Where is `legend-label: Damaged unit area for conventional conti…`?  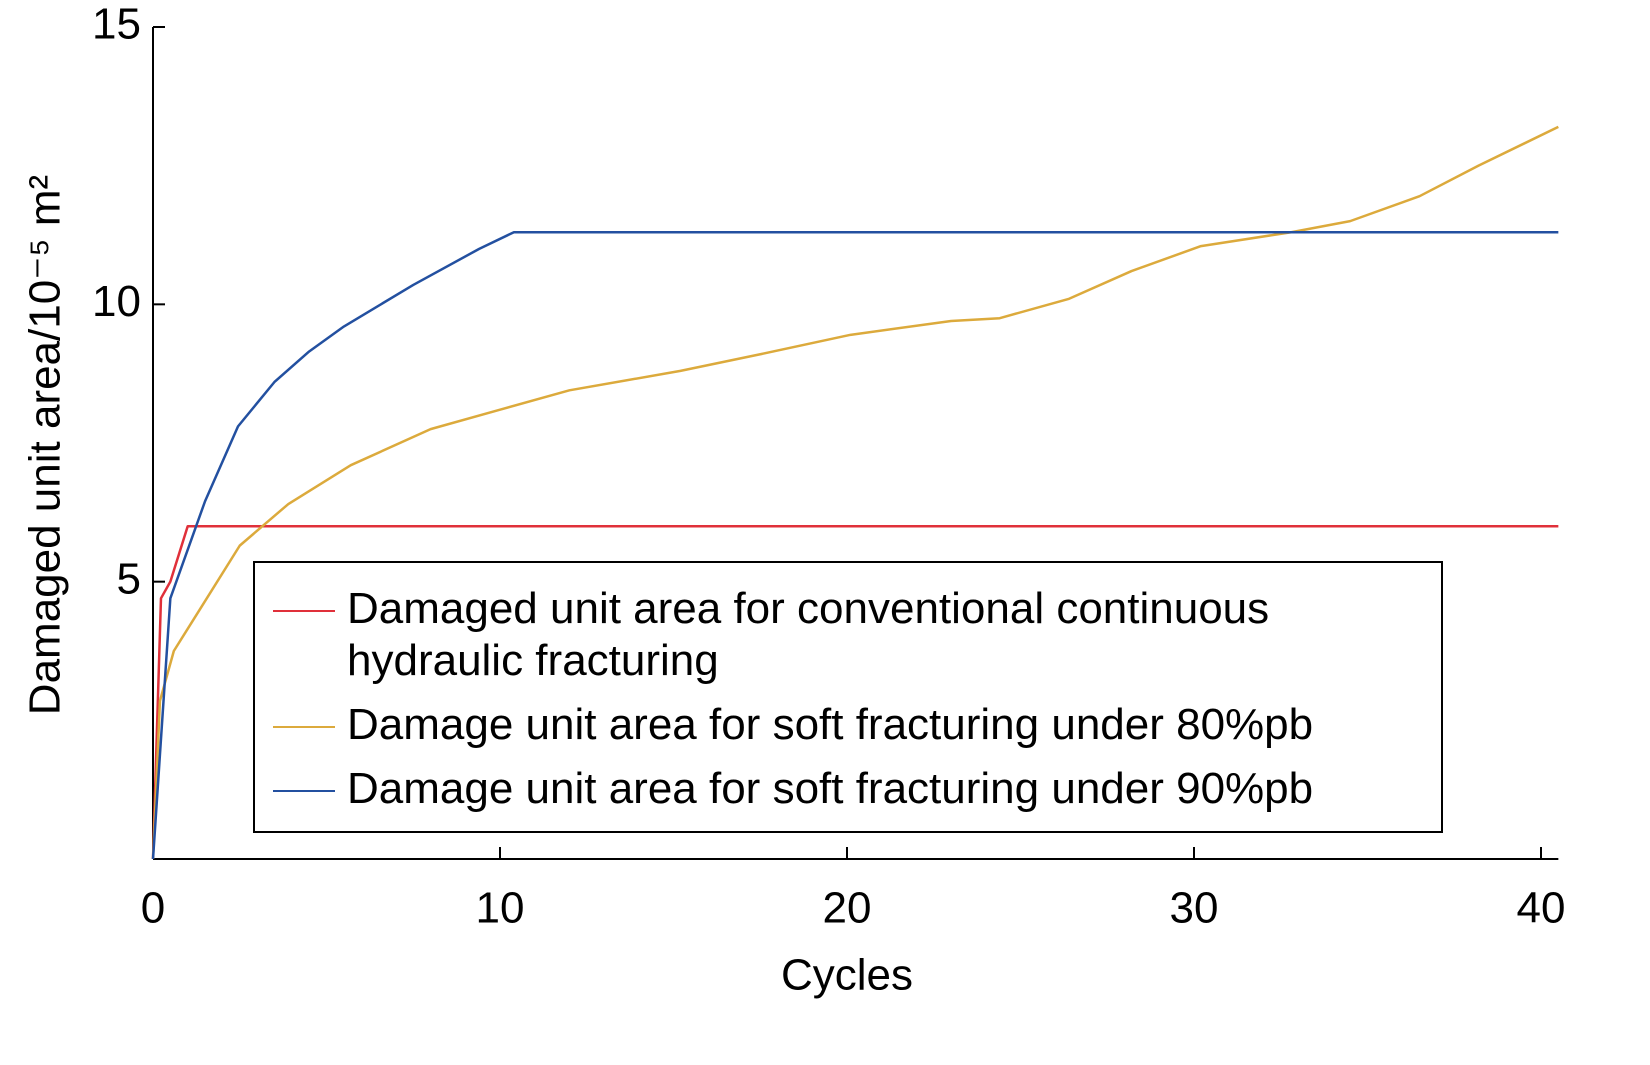 legend-label: Damaged unit area for conventional conti… is located at coordinates (808, 634).